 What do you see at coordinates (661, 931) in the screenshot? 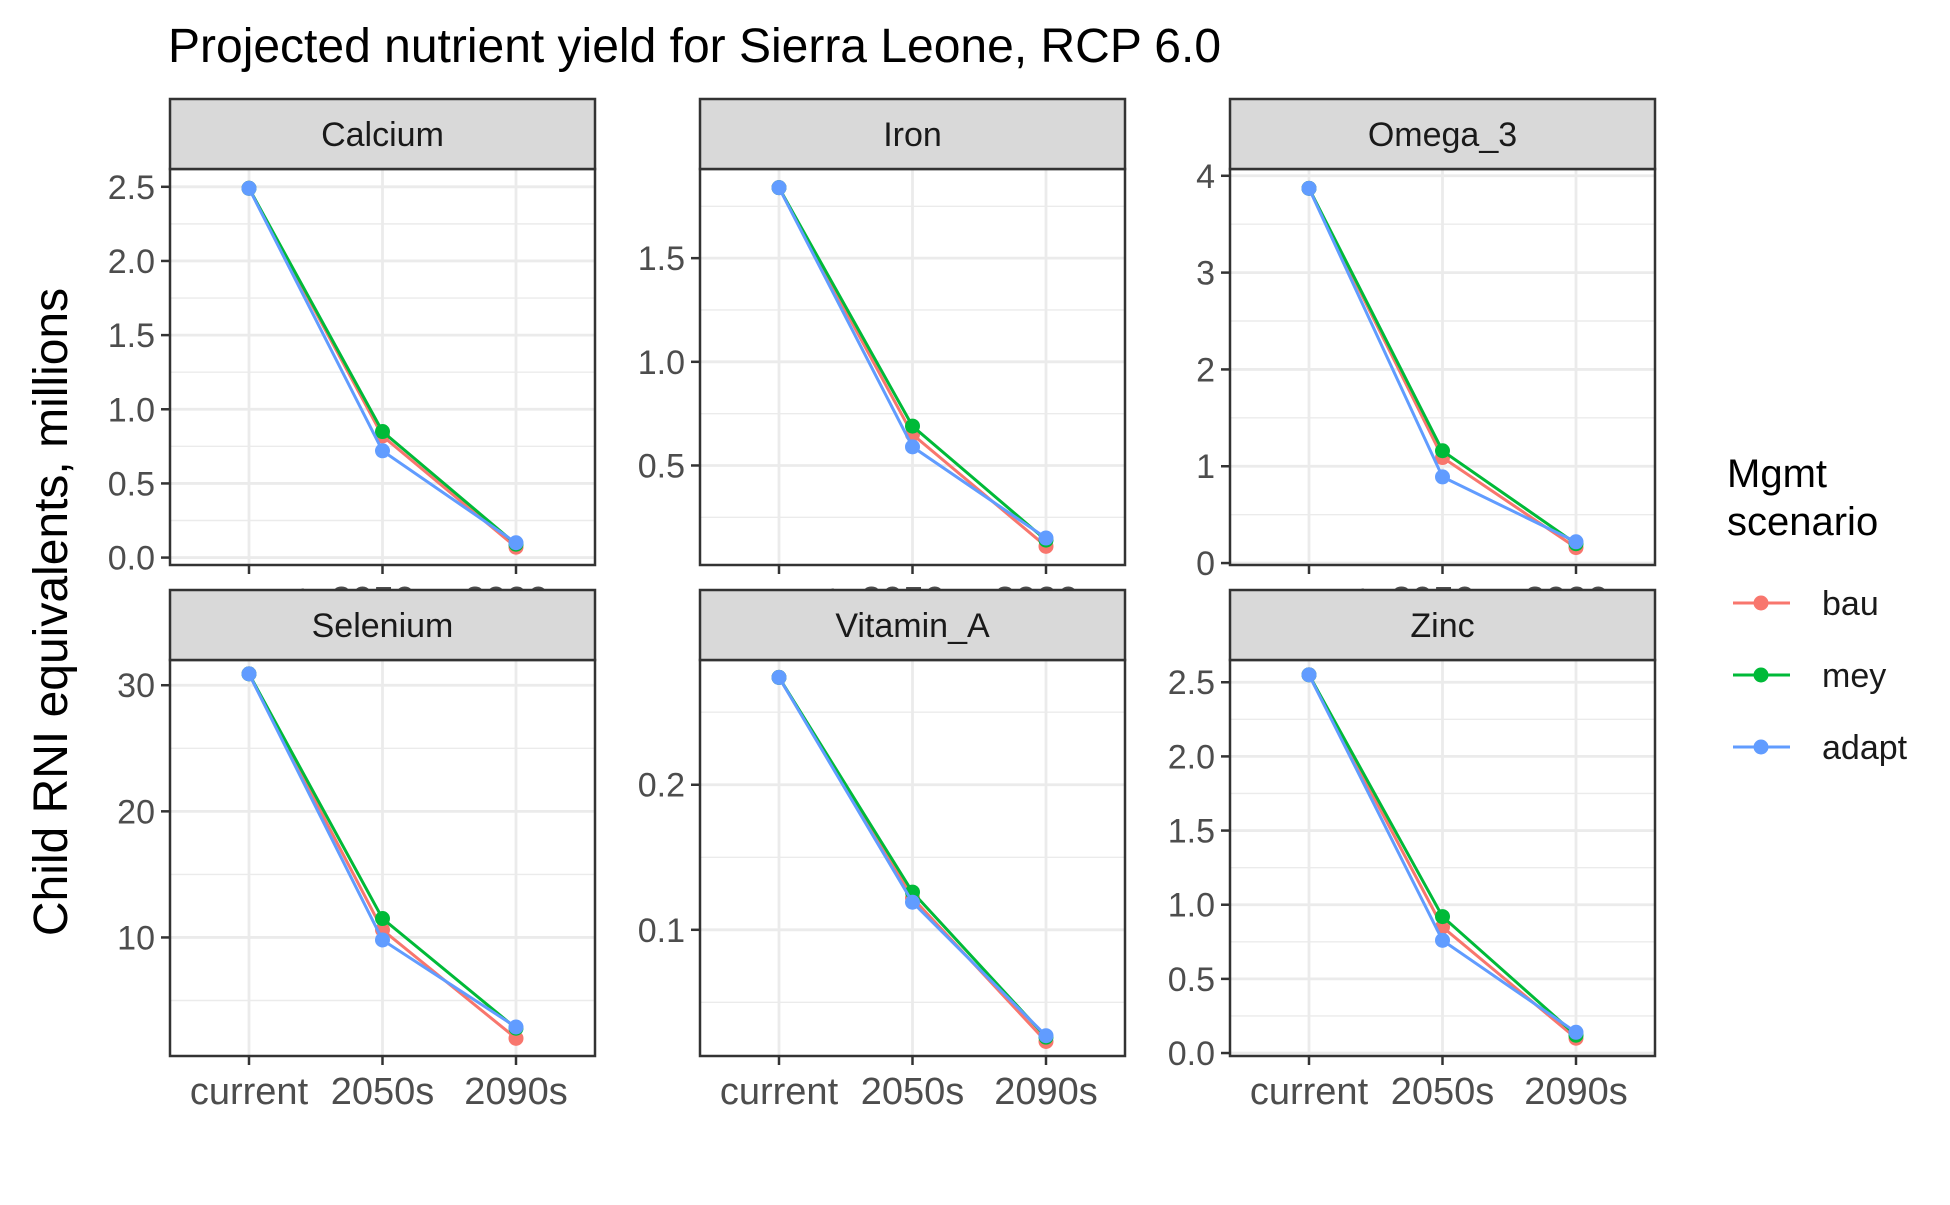
I see `y-tick-label: 0.1` at bounding box center [661, 931].